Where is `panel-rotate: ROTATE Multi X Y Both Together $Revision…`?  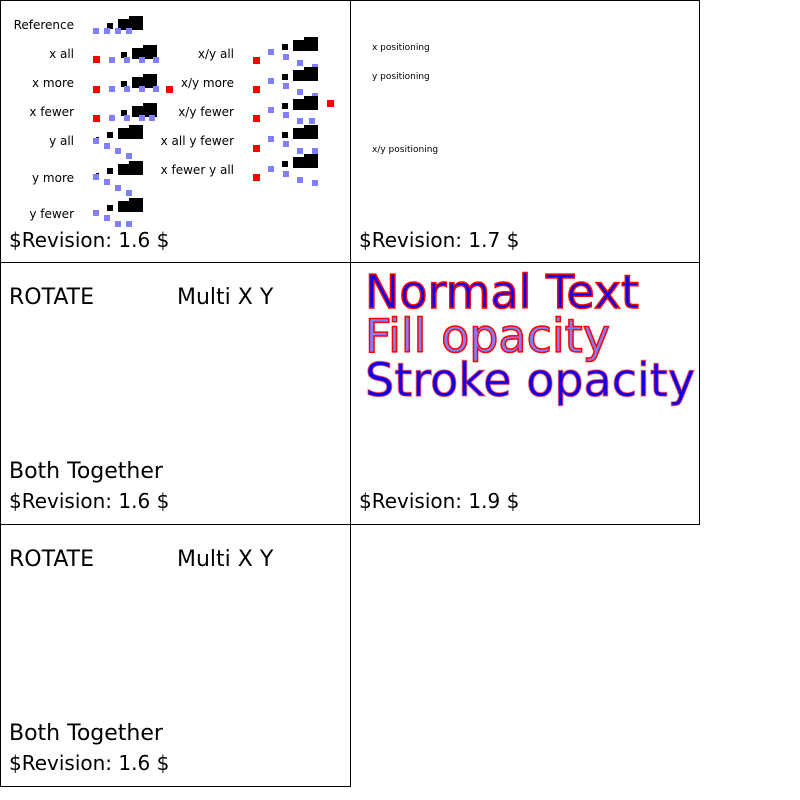
panel-rotate: ROTATE Multi X Y Both Together $Revision… is located at coordinates (175, 393).